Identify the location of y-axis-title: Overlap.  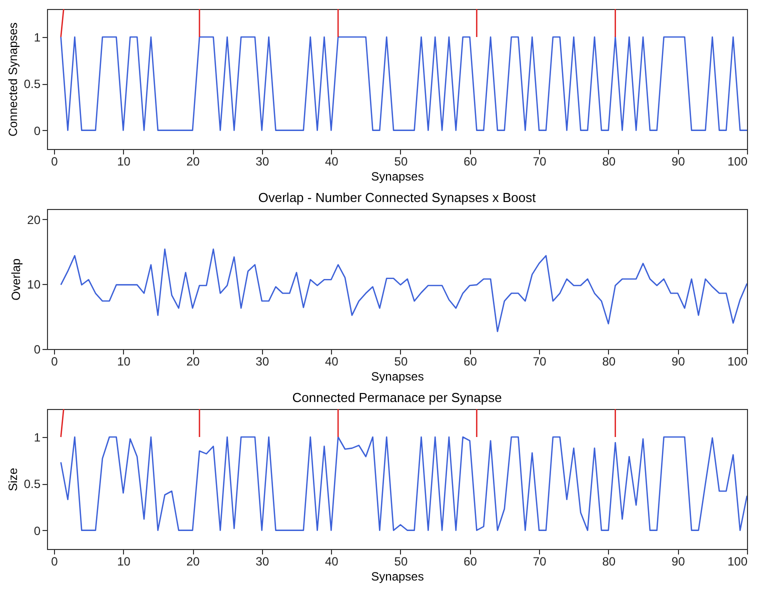
(16, 279).